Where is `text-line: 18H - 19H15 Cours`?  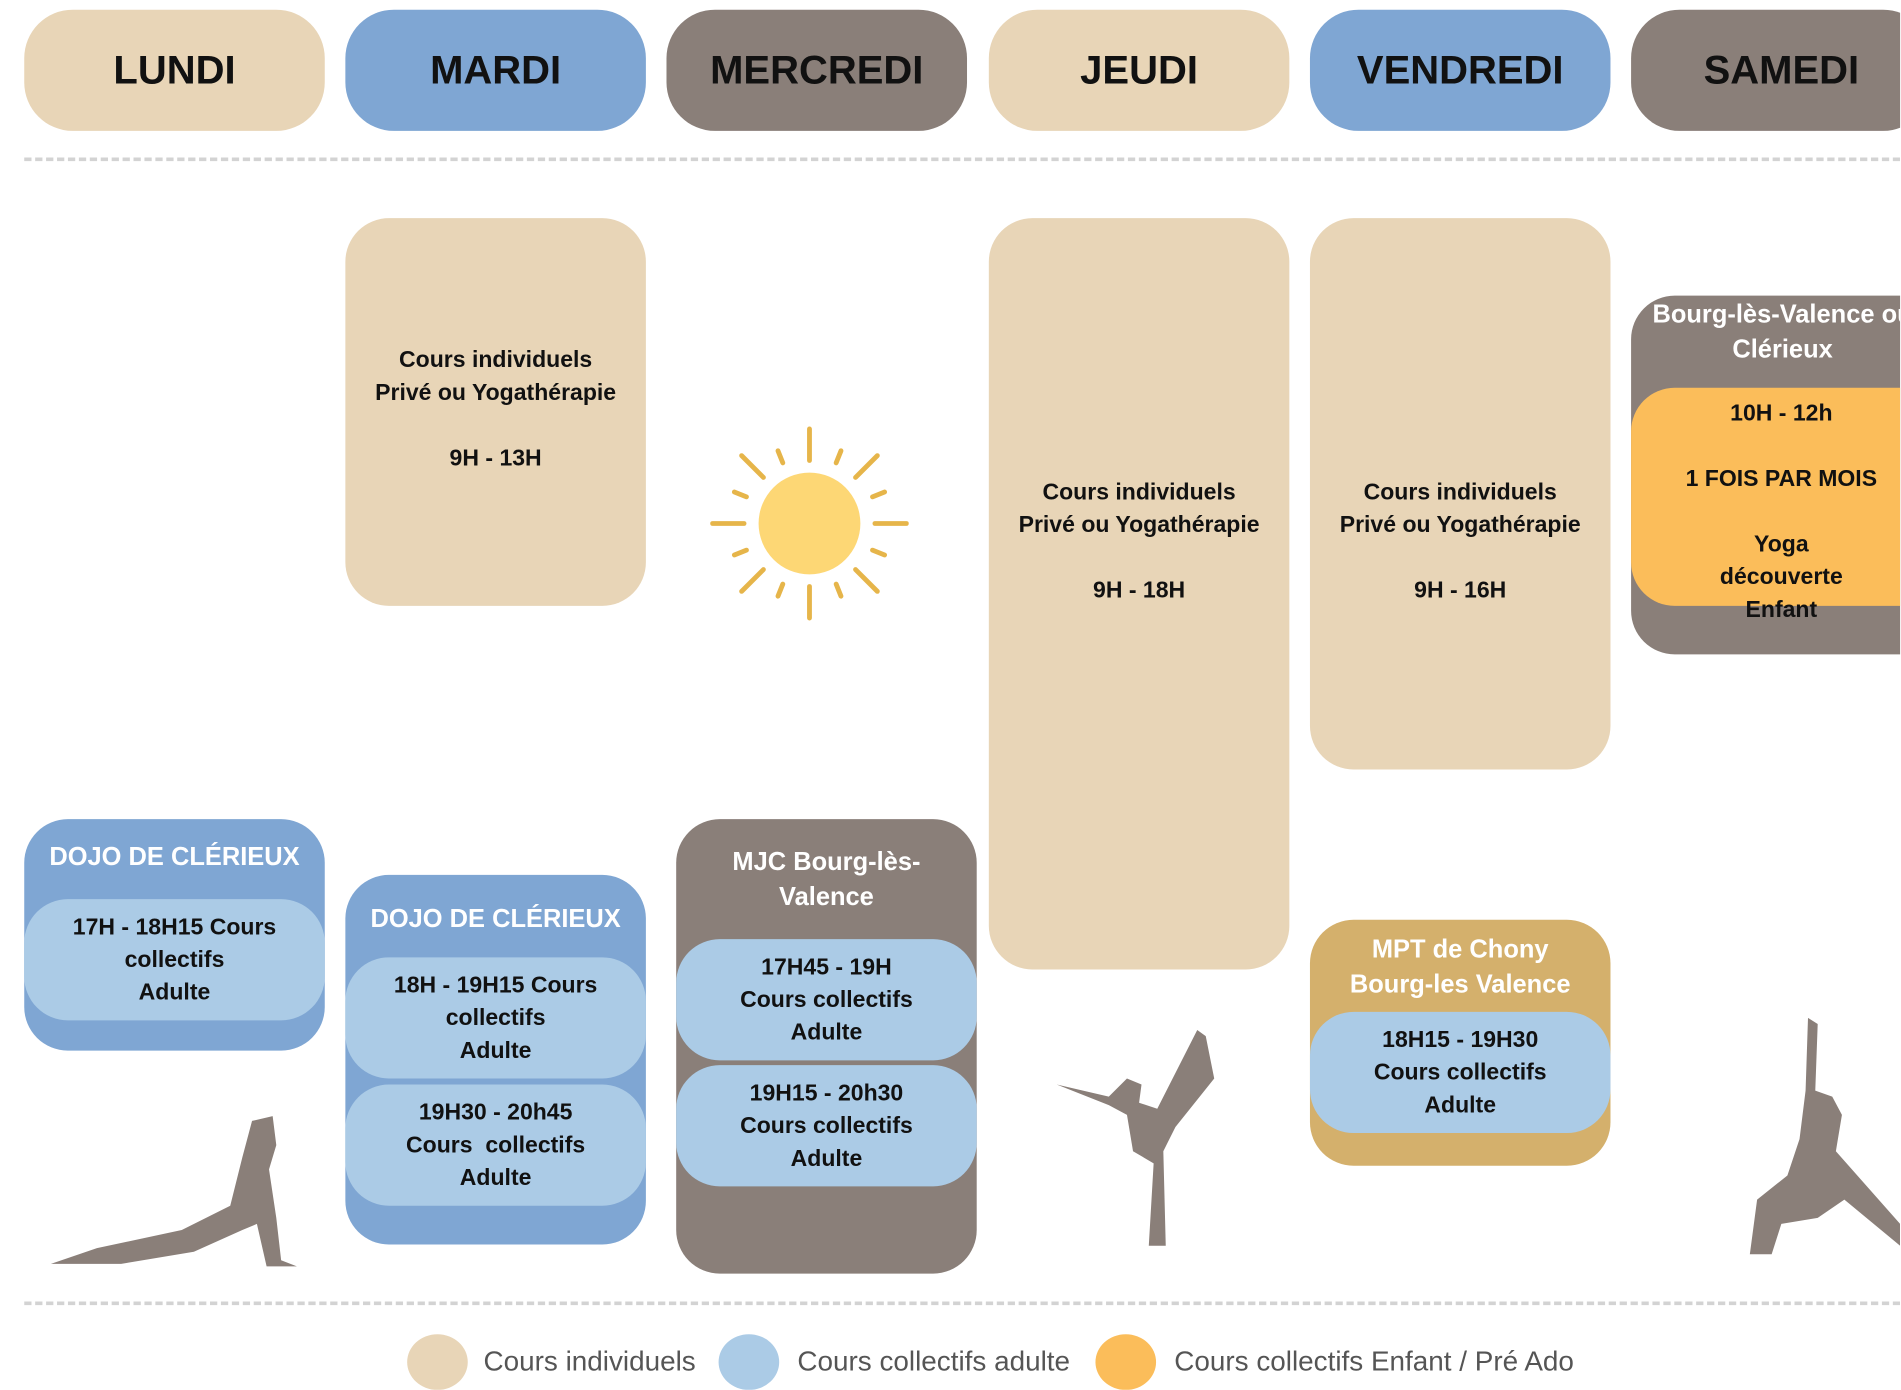
text-line: 18H - 19H15 Cours is located at coordinates (495, 985).